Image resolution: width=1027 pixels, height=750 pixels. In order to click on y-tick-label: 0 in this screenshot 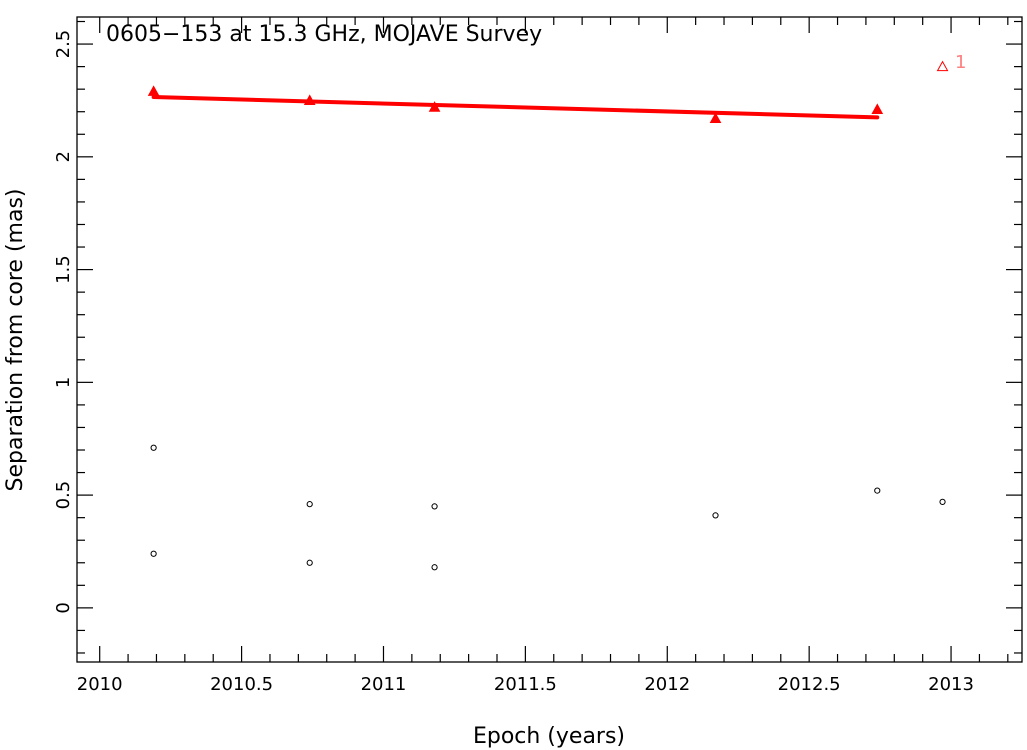, I will do `click(63, 607)`.